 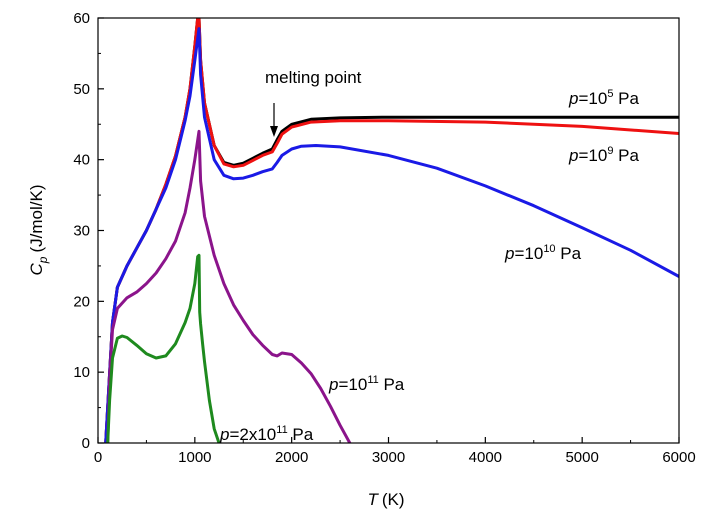 What do you see at coordinates (543, 253) in the screenshot?
I see `label-series-1e10: p=1010 Pa` at bounding box center [543, 253].